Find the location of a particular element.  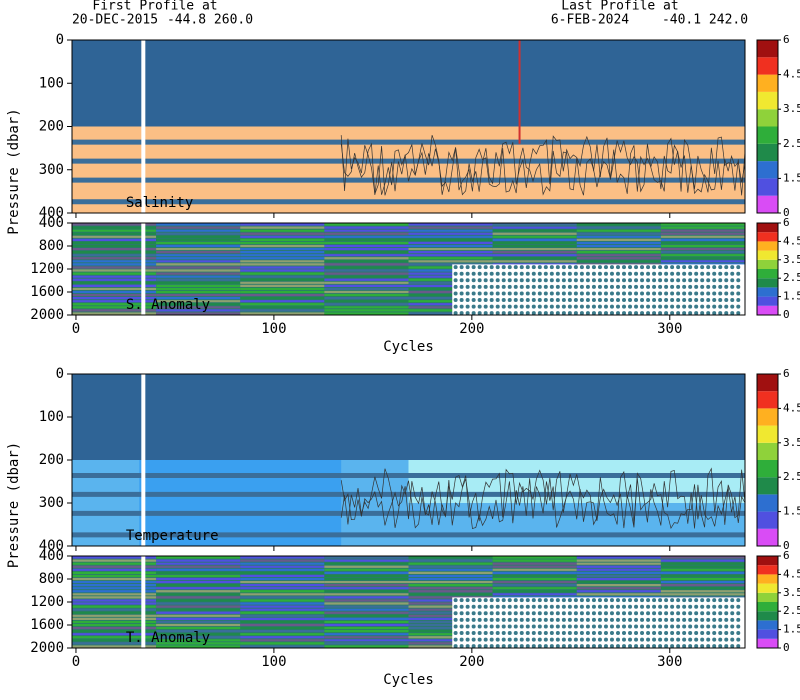

y-tick-label: 2000 is located at coordinates (47, 648).